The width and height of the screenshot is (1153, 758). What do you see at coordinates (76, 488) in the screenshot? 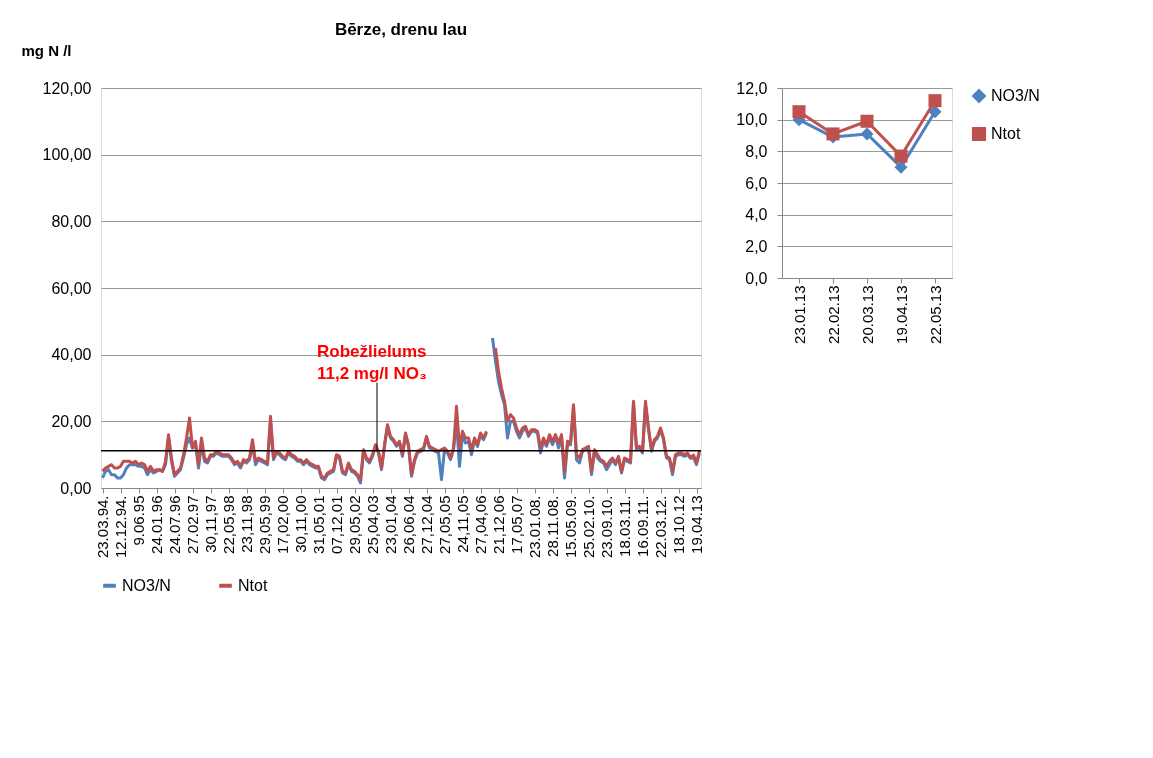
I see `y-tick-label: 0,00` at bounding box center [76, 488].